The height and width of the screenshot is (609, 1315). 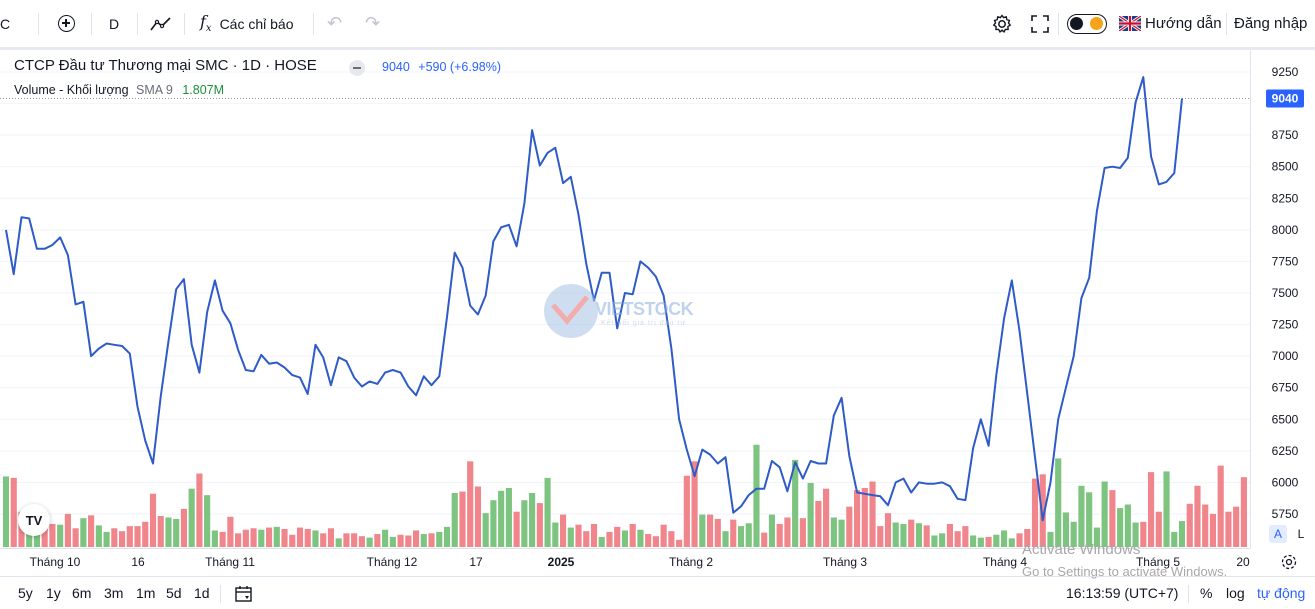 I want to click on interval-button: D, so click(x=114, y=23).